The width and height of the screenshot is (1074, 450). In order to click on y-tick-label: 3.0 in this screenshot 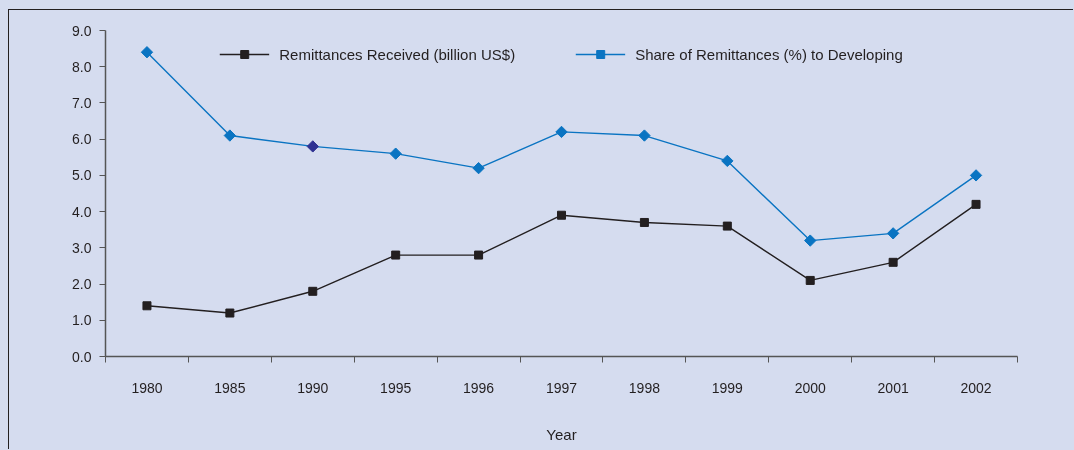, I will do `click(82, 247)`.